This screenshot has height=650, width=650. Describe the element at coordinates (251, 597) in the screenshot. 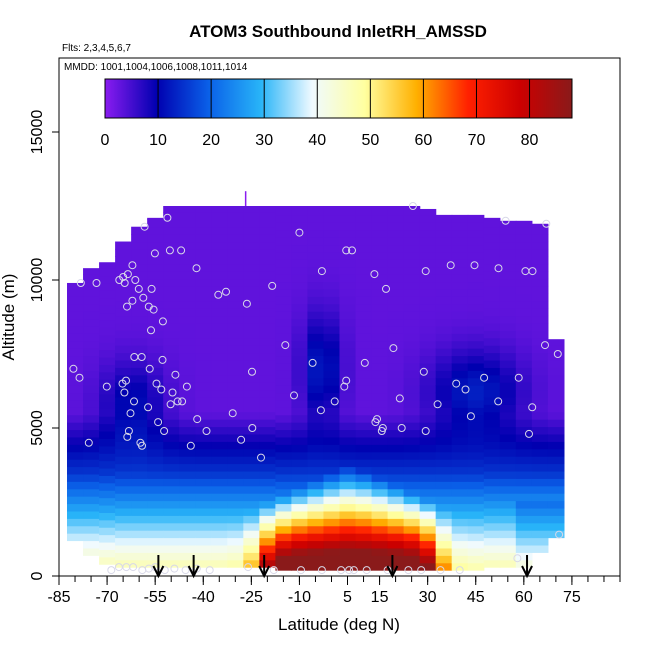

I see `x-tick-label: -25` at that location.